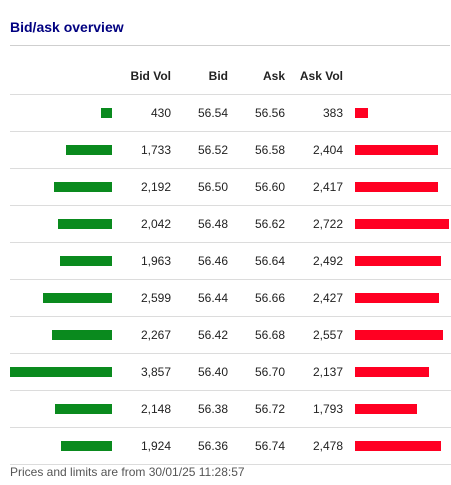  Describe the element at coordinates (199, 150) in the screenshot. I see `bid-price-cell: 56.52` at that location.